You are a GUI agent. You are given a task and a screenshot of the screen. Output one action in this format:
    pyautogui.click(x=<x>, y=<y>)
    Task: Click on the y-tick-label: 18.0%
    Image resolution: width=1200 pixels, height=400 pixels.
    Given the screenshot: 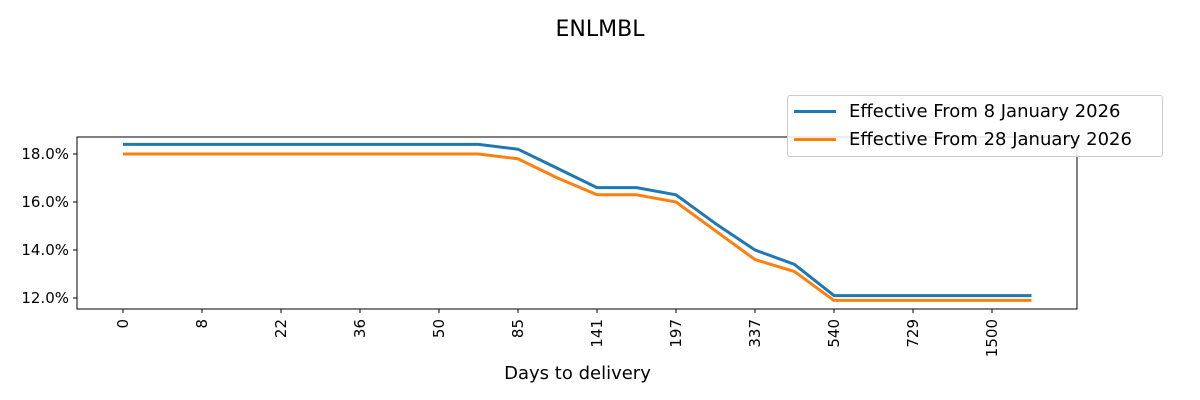 What is the action you would take?
    pyautogui.click(x=45, y=154)
    